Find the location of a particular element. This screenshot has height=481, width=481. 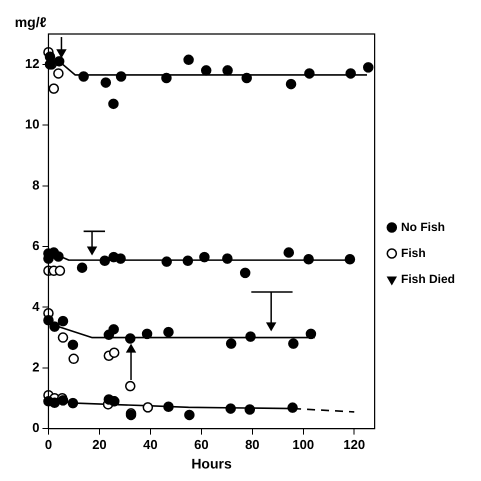

y-tick-label: 4 is located at coordinates (36, 306).